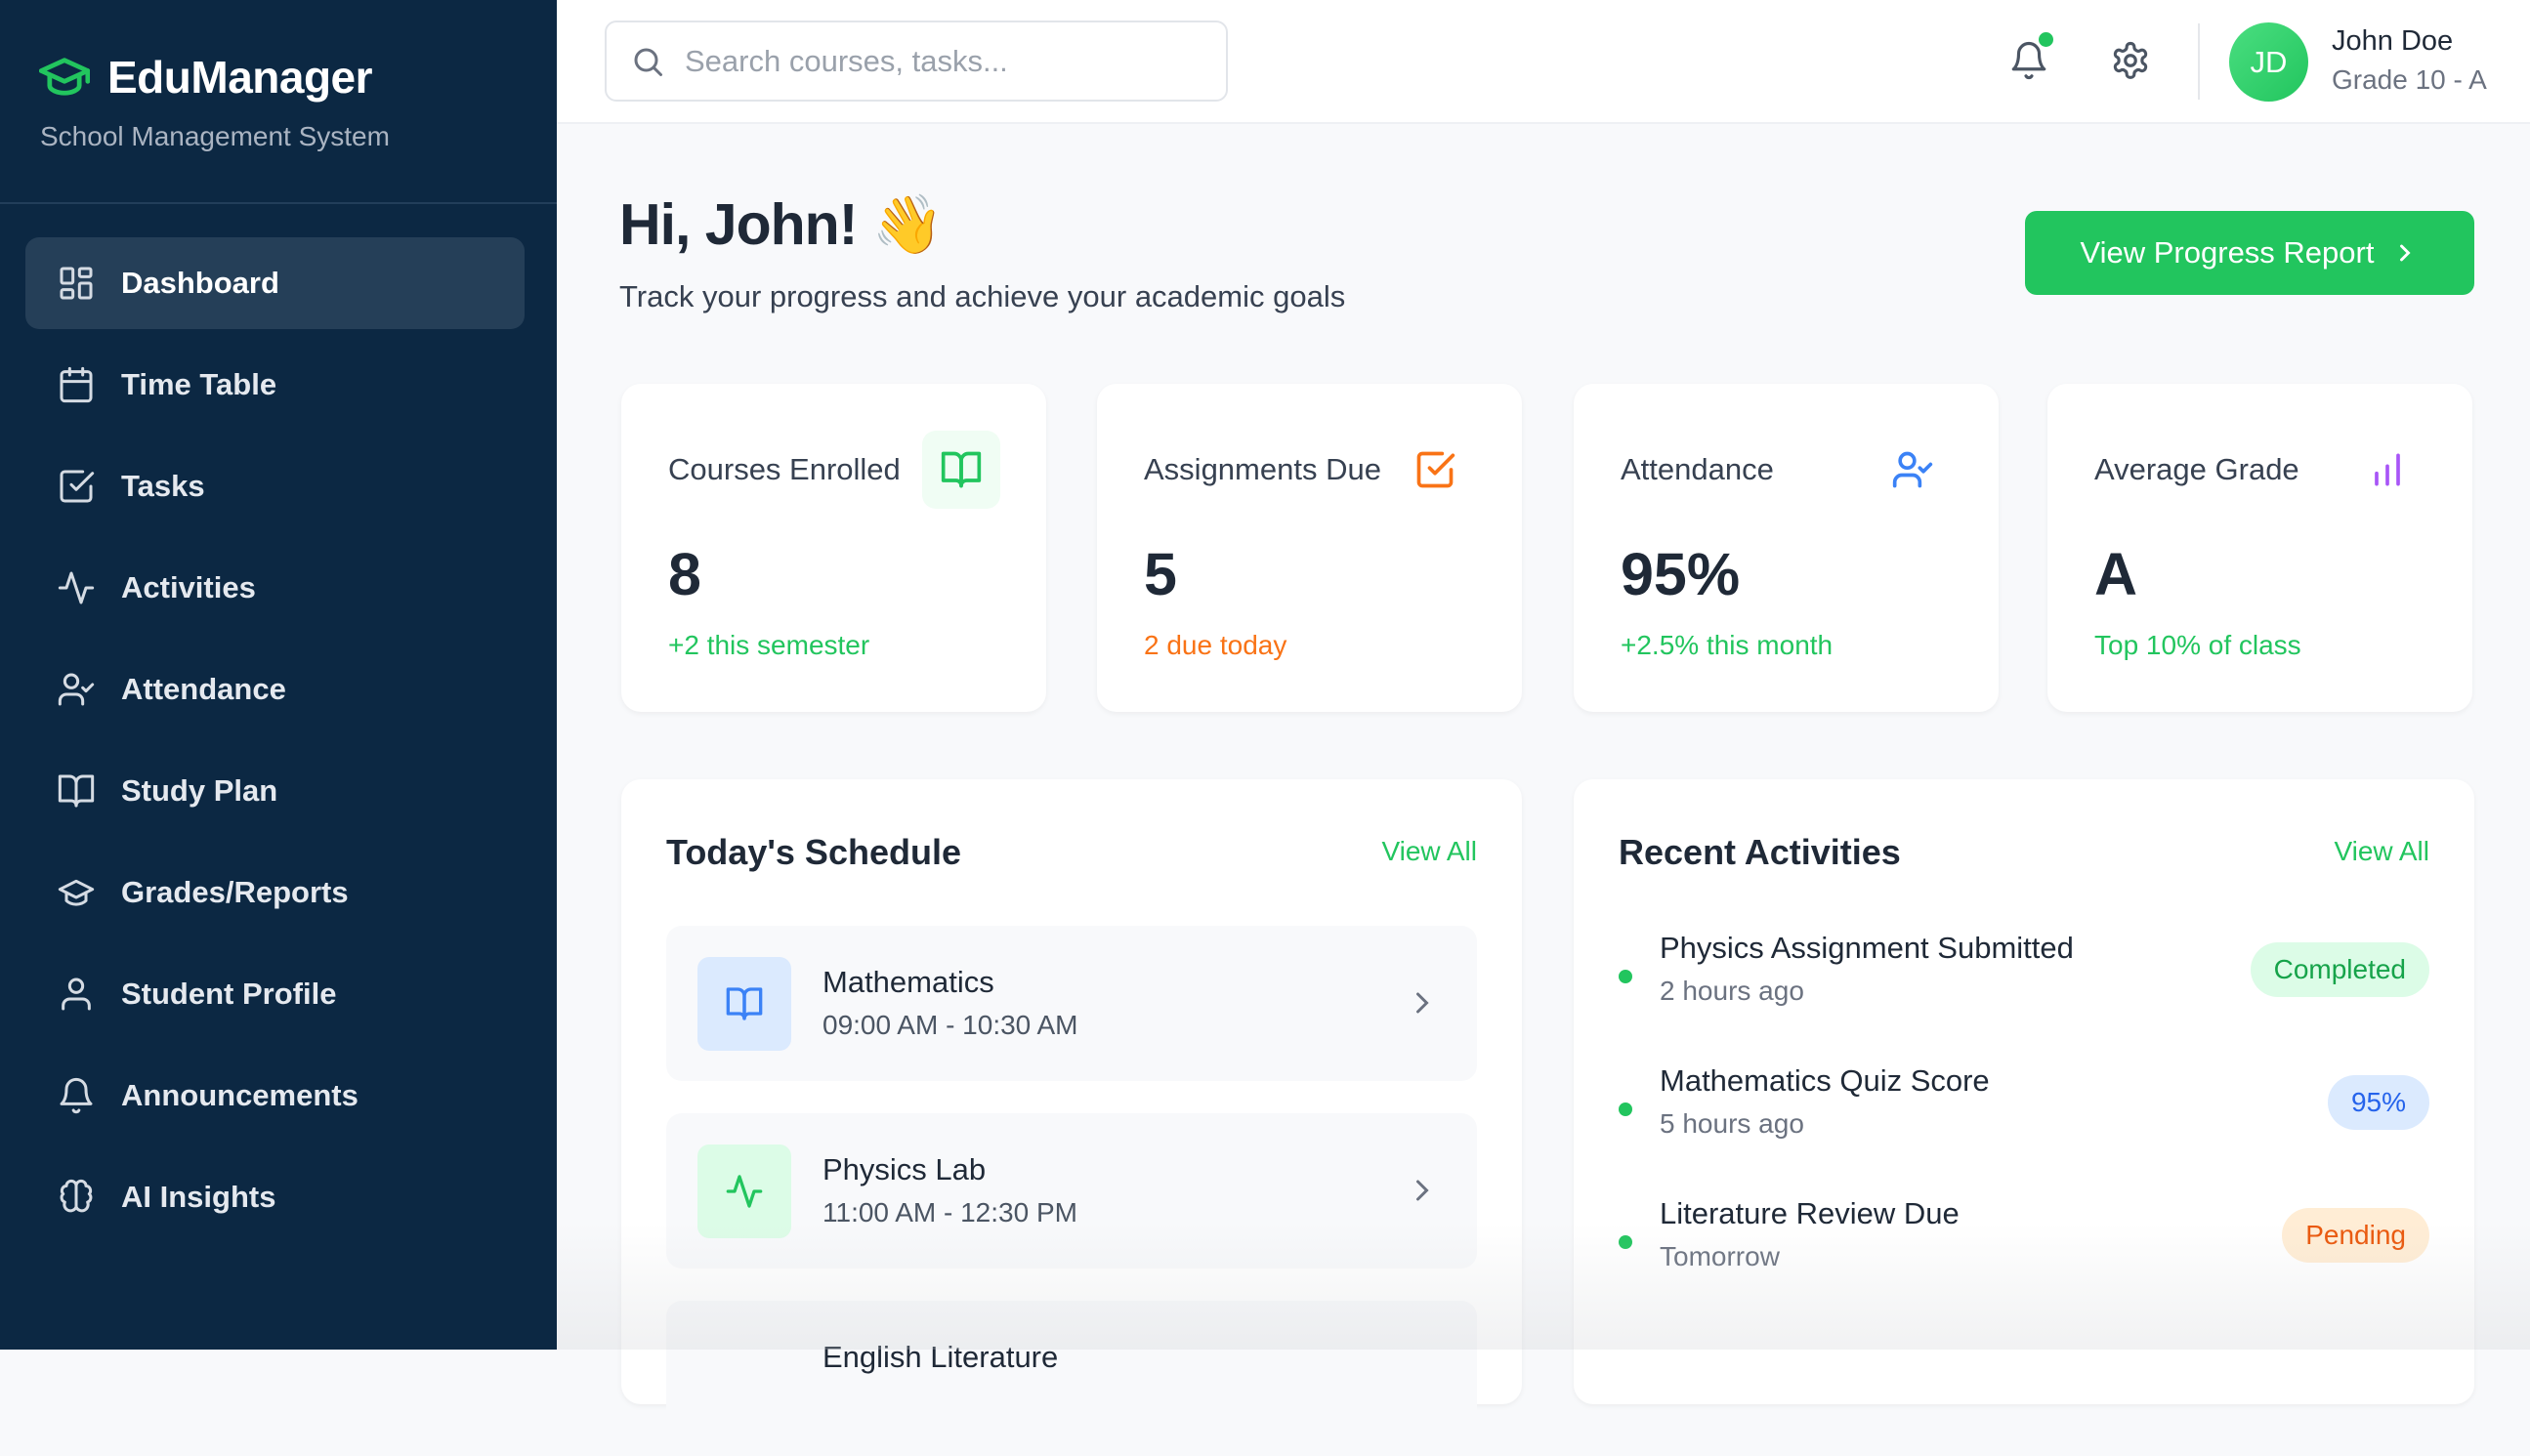 The image size is (2530, 1456). What do you see at coordinates (648, 61) in the screenshot?
I see `search-icon` at bounding box center [648, 61].